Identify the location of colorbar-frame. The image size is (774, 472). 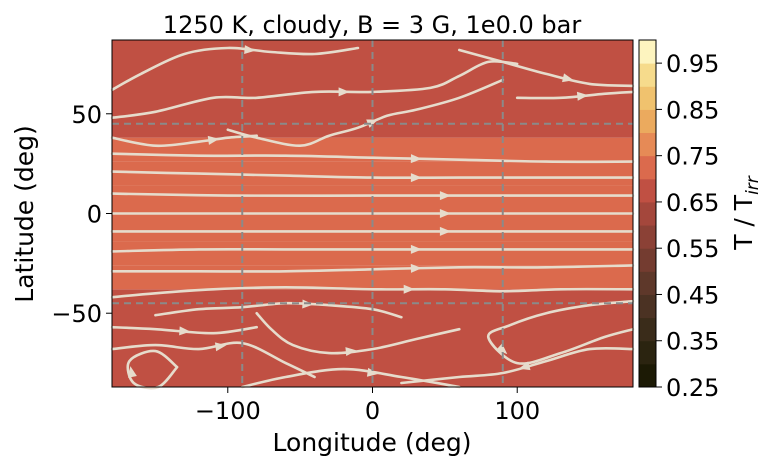
(647, 213).